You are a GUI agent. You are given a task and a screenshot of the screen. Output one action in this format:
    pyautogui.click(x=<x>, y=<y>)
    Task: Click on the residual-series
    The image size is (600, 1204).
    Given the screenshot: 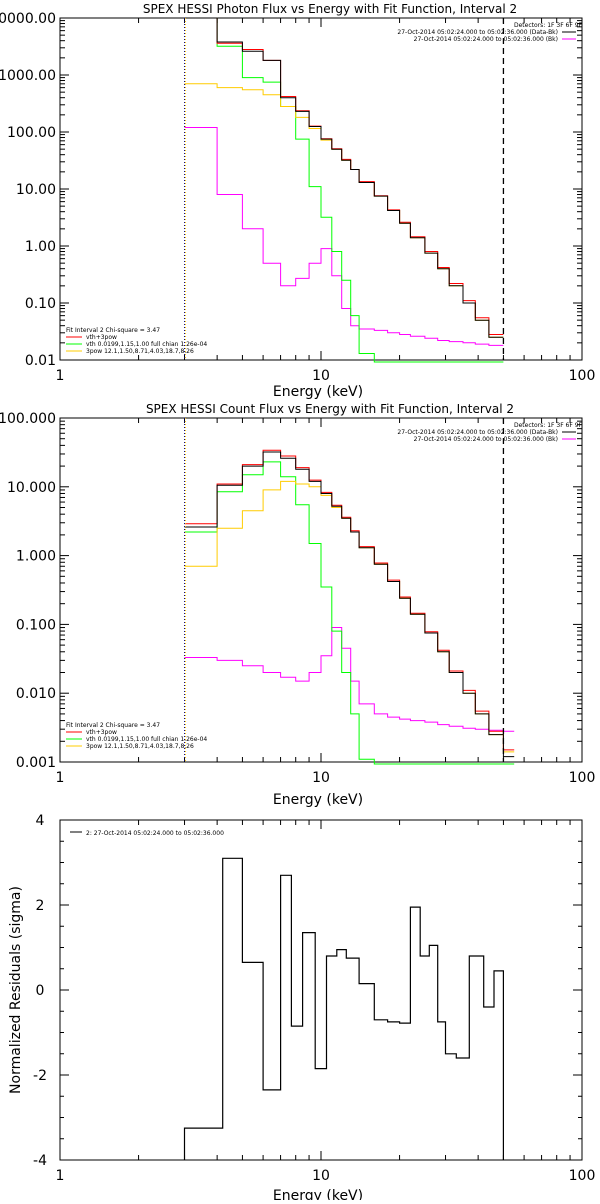 What is the action you would take?
    pyautogui.click(x=343, y=1008)
    